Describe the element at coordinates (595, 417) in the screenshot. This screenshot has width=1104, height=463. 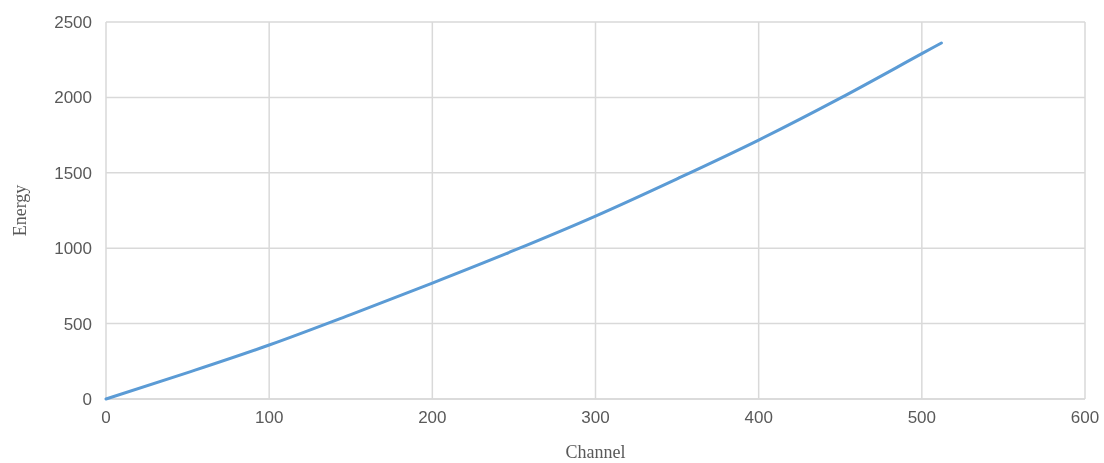
I see `x-tick-label: 300` at that location.